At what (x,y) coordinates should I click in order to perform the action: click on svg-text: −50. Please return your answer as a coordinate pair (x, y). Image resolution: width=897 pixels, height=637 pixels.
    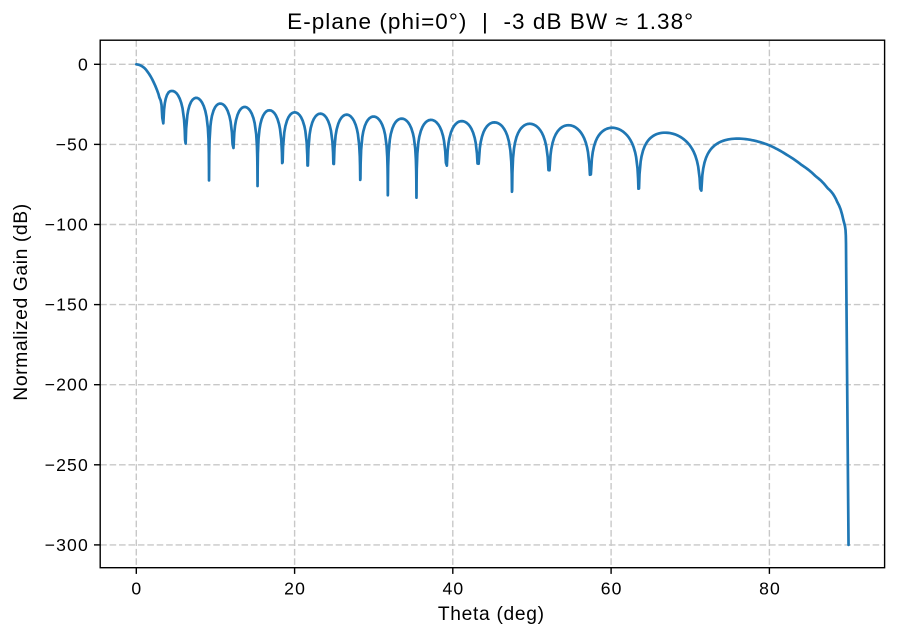
    Looking at the image, I should click on (72, 144).